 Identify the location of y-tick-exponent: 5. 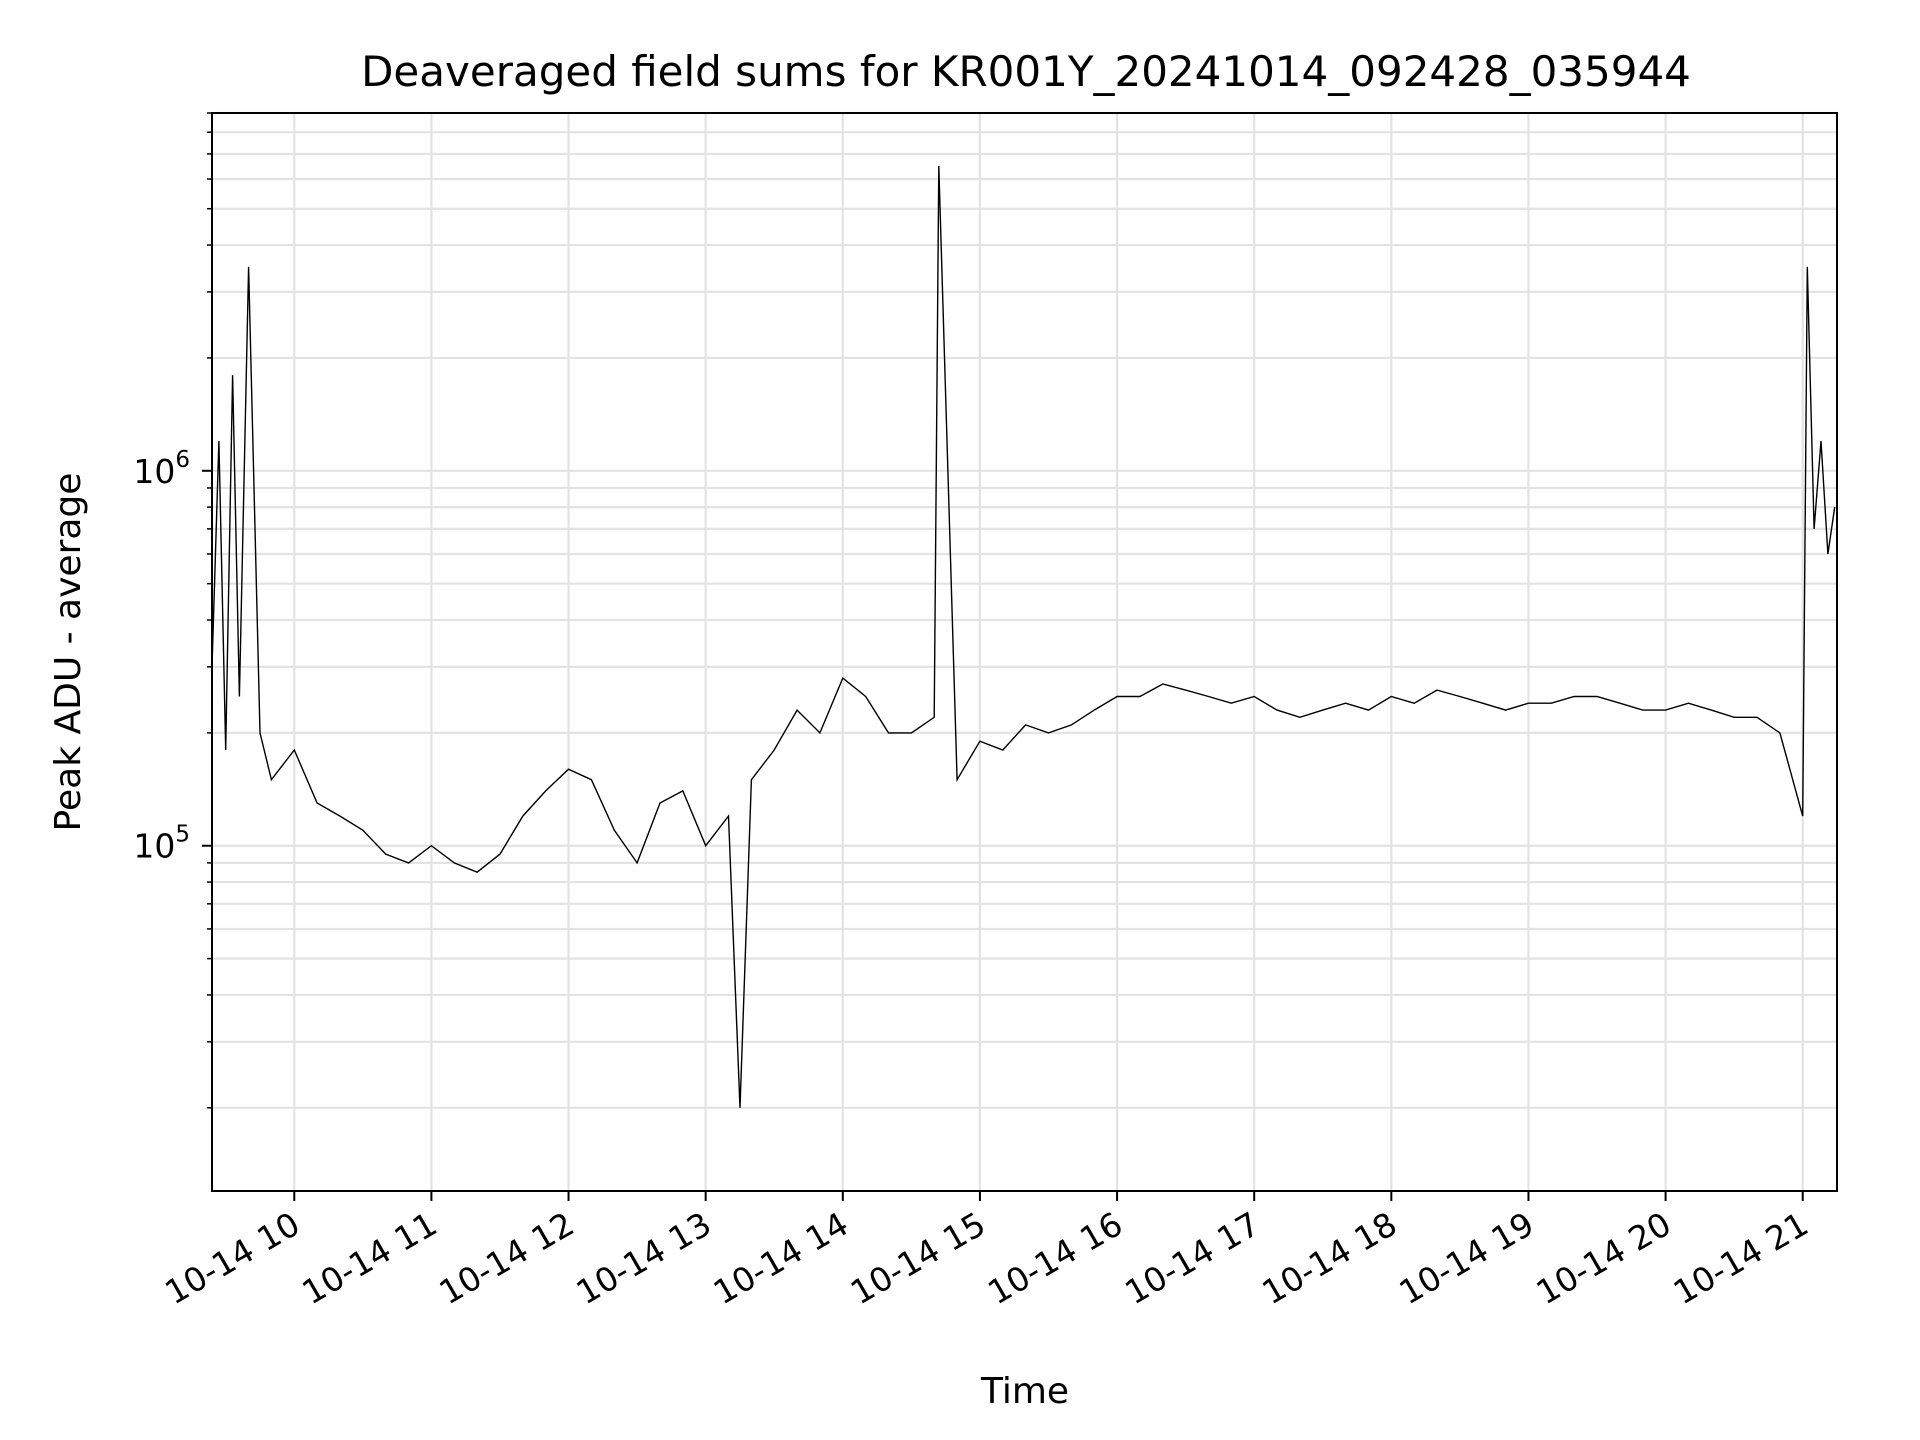
(182, 835).